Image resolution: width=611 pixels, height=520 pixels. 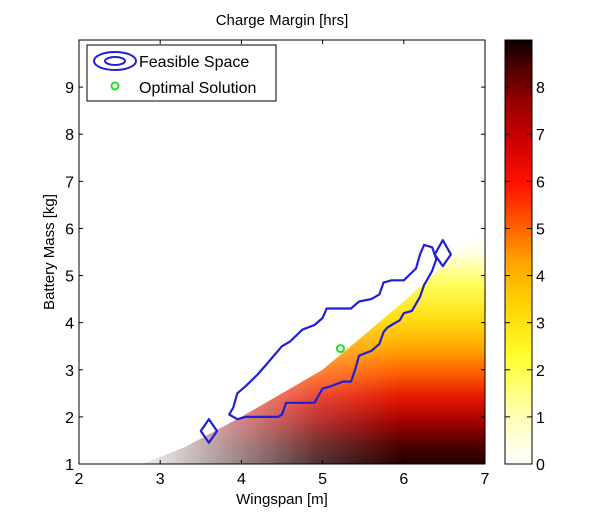 What do you see at coordinates (540, 277) in the screenshot?
I see `colorbar-tick-label: 4` at bounding box center [540, 277].